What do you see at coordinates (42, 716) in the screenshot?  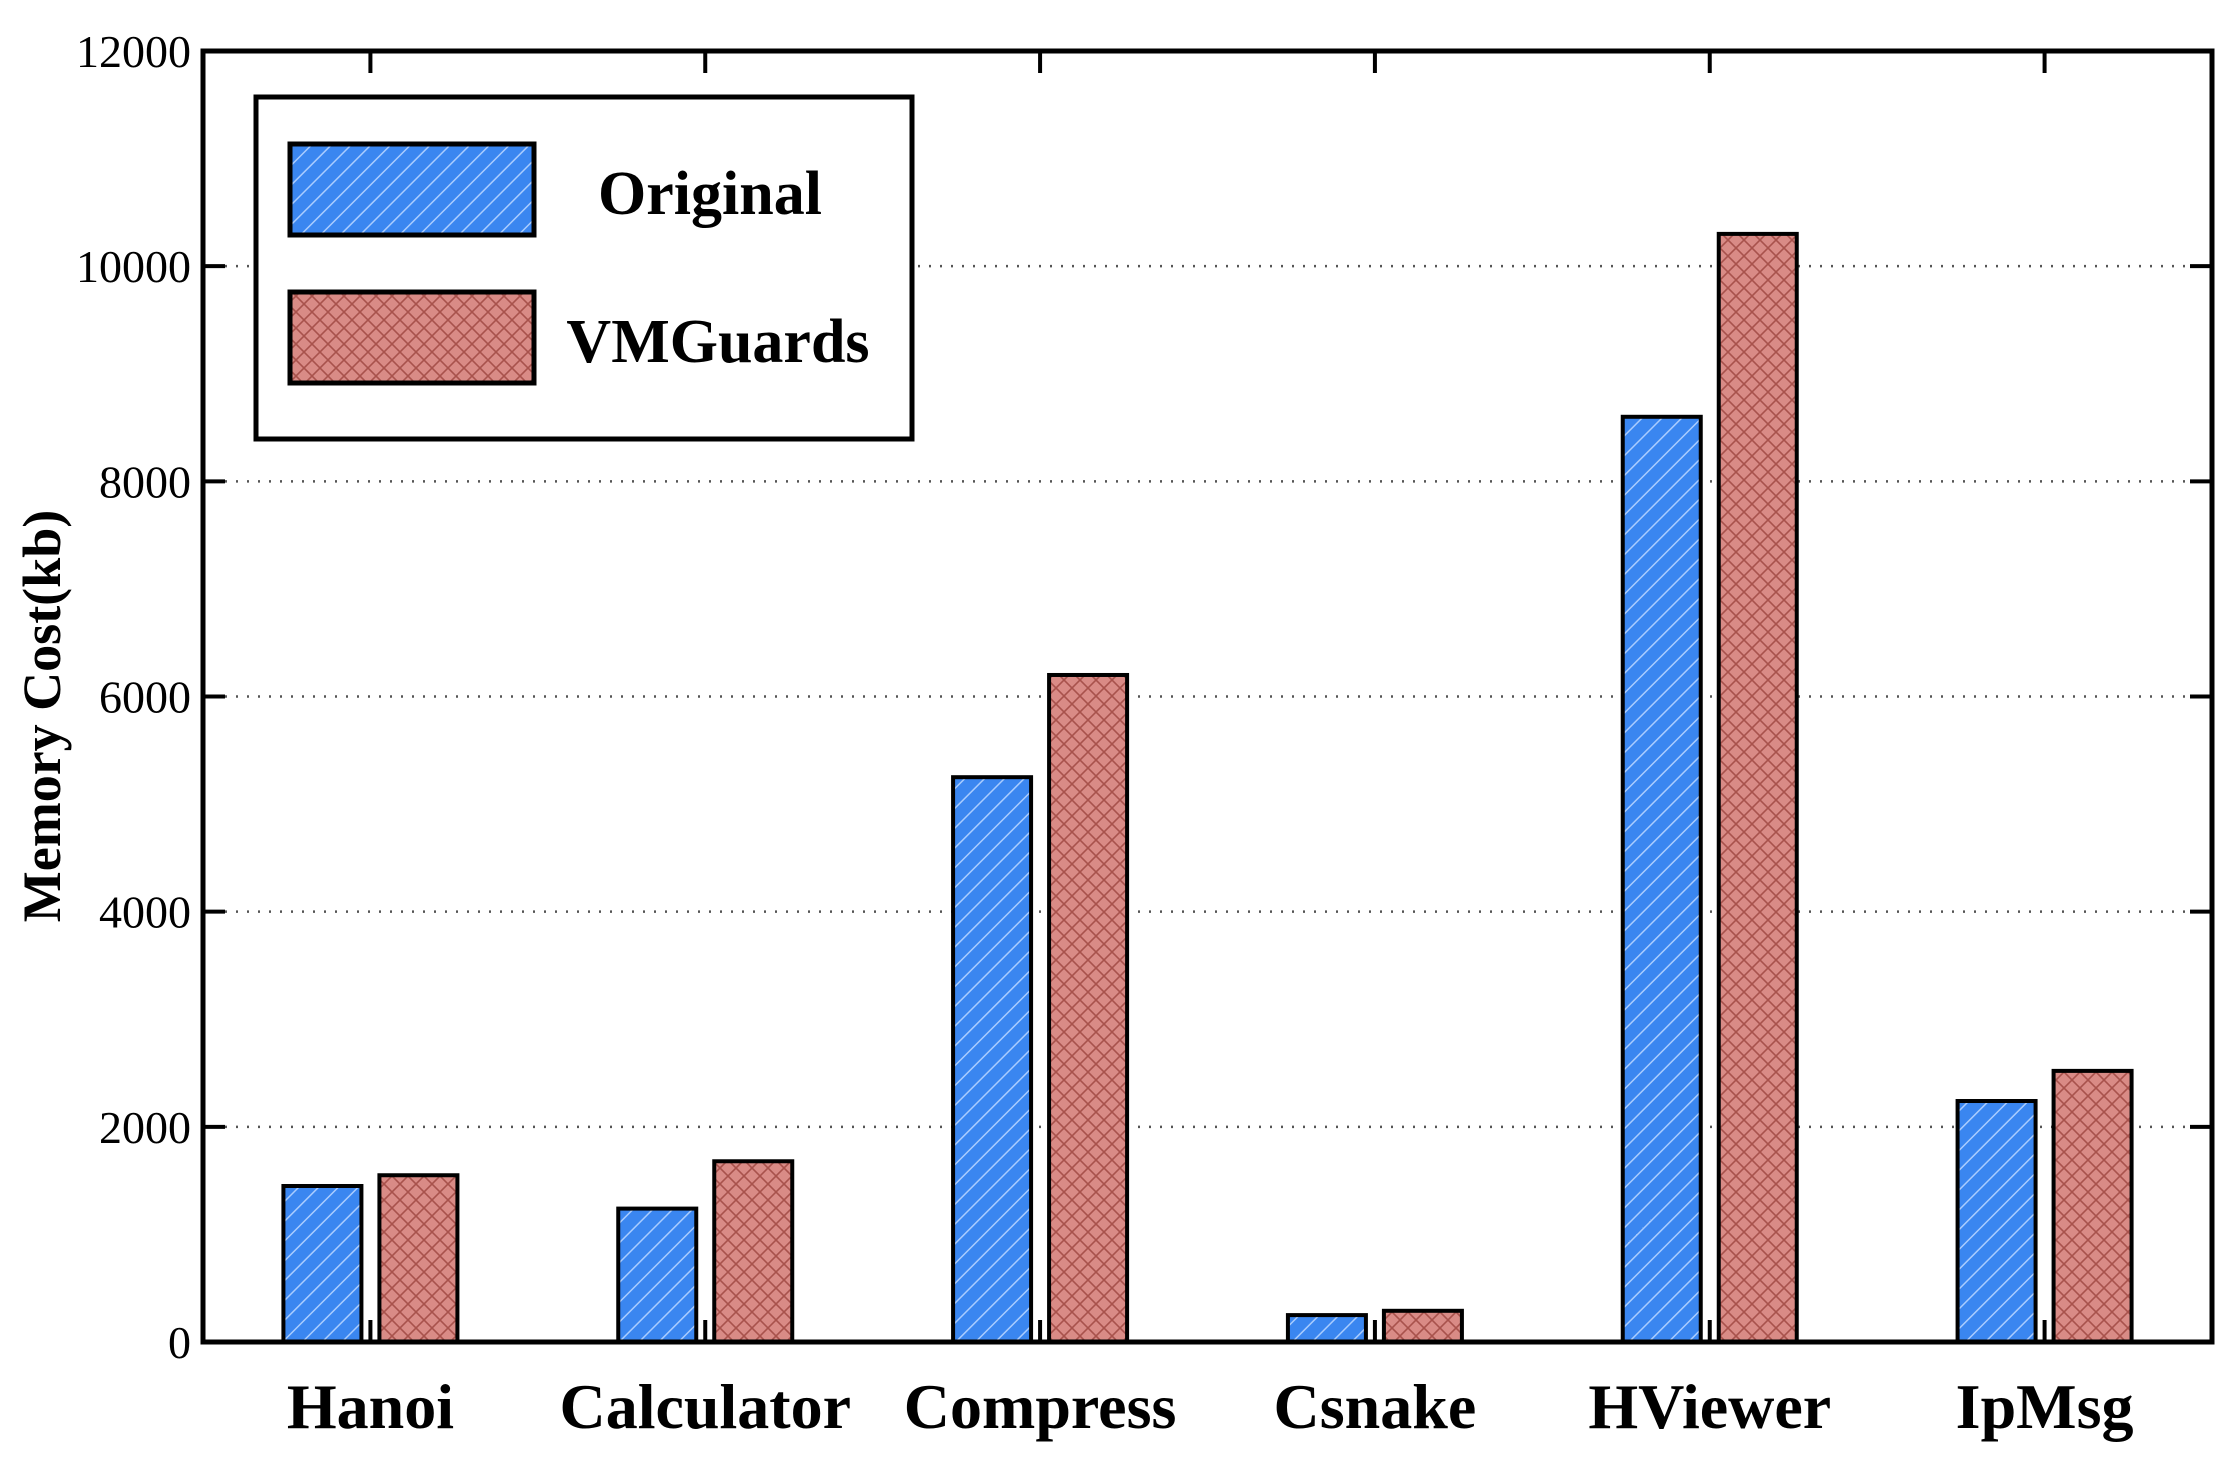 I see `y-axis-label: Memory Cost(kb)` at bounding box center [42, 716].